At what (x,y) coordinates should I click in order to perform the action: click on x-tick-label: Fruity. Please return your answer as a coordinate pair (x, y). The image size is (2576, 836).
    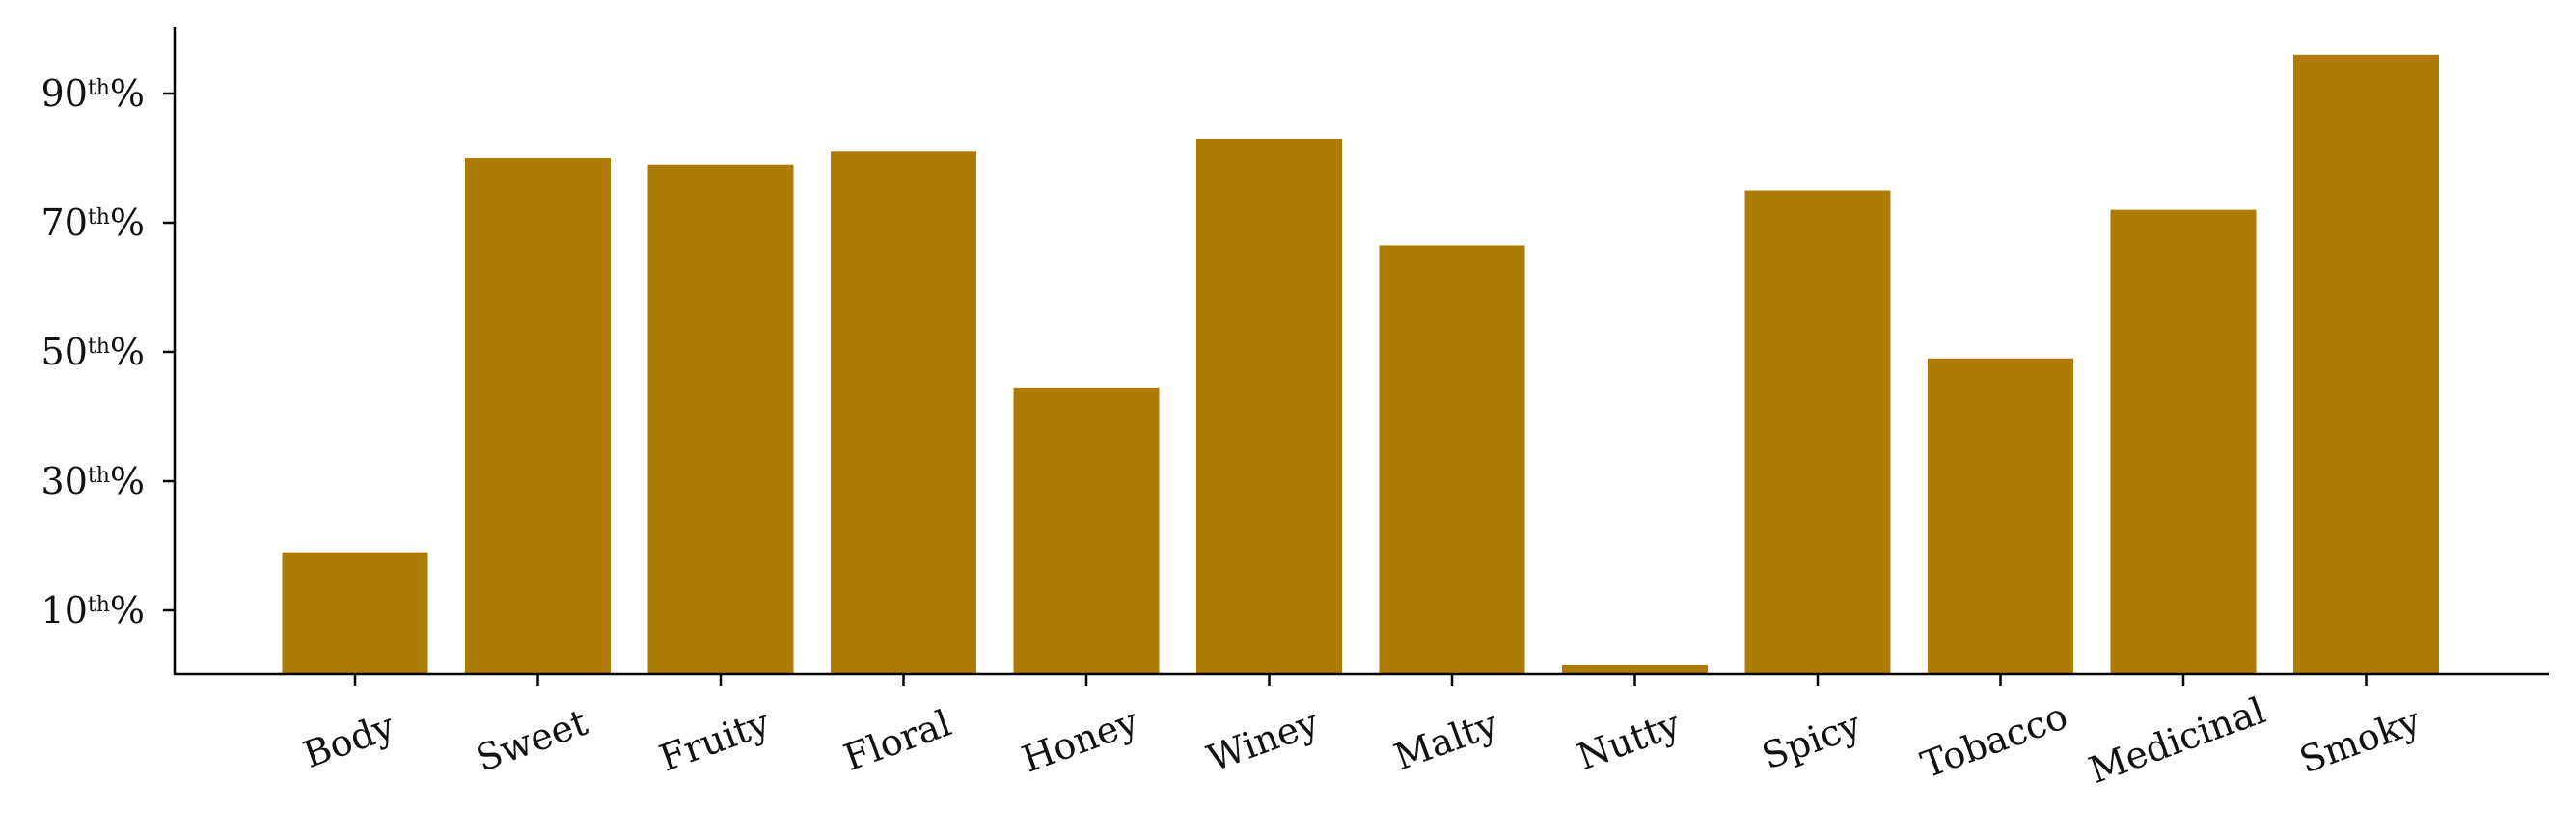
    Looking at the image, I should click on (715, 740).